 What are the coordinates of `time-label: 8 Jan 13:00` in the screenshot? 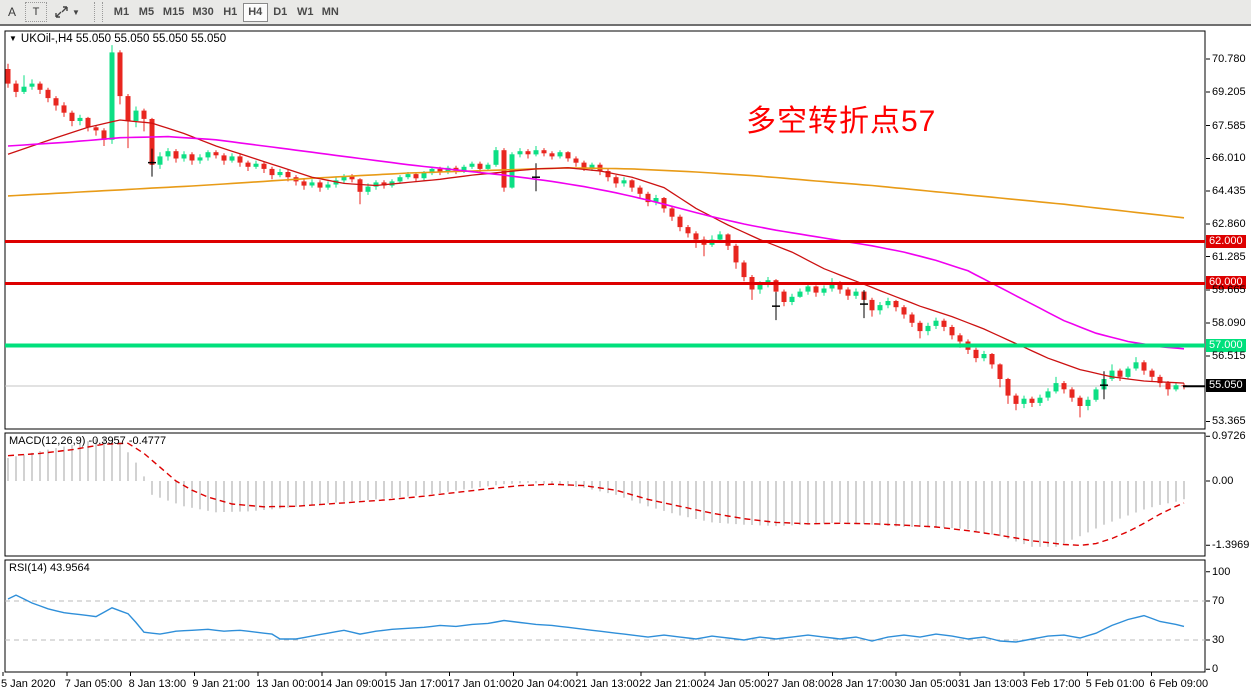 It's located at (157, 684).